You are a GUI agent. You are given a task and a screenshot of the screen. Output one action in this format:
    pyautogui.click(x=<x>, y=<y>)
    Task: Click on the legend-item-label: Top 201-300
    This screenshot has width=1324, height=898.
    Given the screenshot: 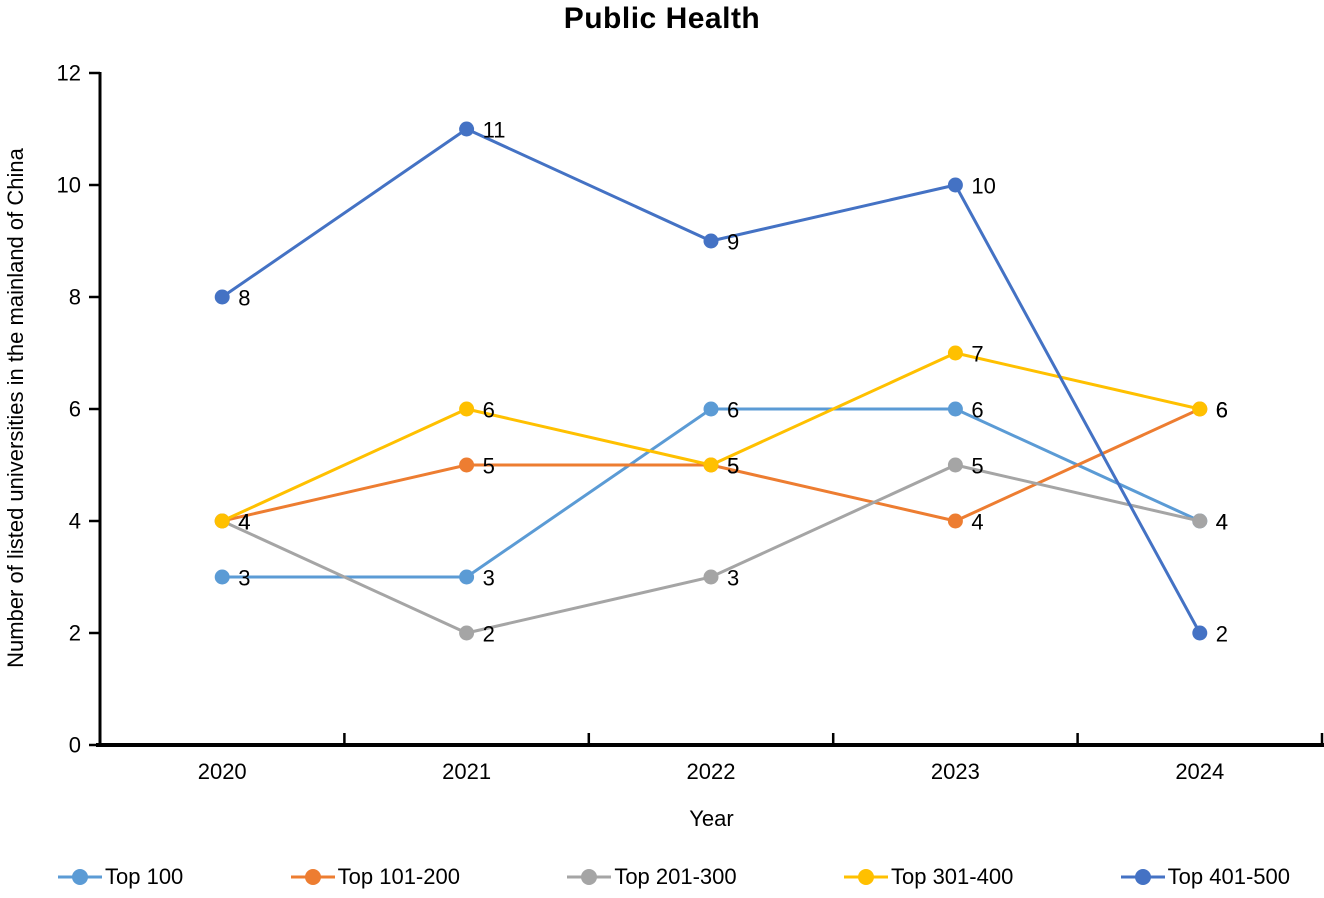 What is the action you would take?
    pyautogui.click(x=675, y=876)
    